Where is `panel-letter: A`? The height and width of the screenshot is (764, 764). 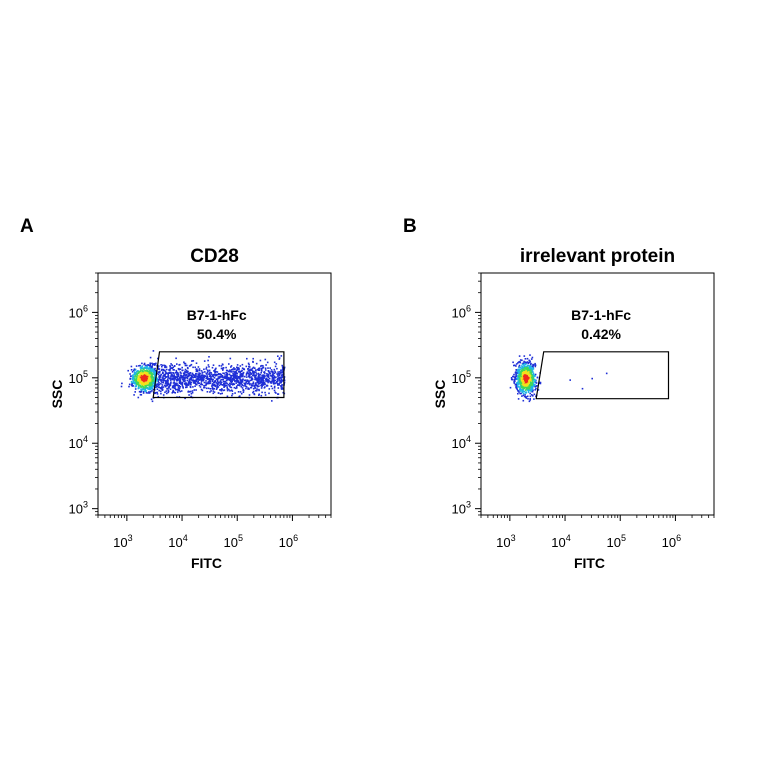
panel-letter: A is located at coordinates (27, 226).